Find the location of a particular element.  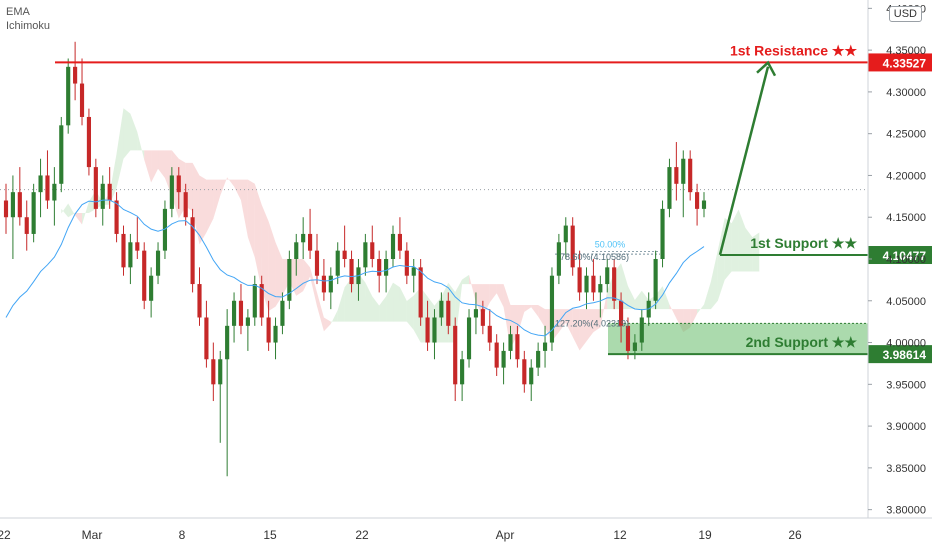

time-tick-label: 15 is located at coordinates (270, 535).